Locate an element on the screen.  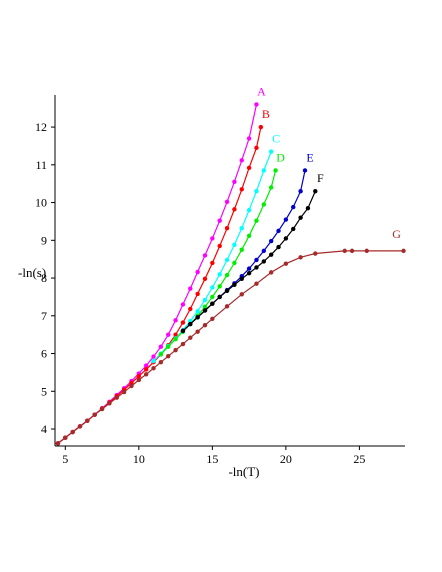
y-ticks: 4 5 6 7 8 9 10 11 12 is located at coordinates (45, 278).